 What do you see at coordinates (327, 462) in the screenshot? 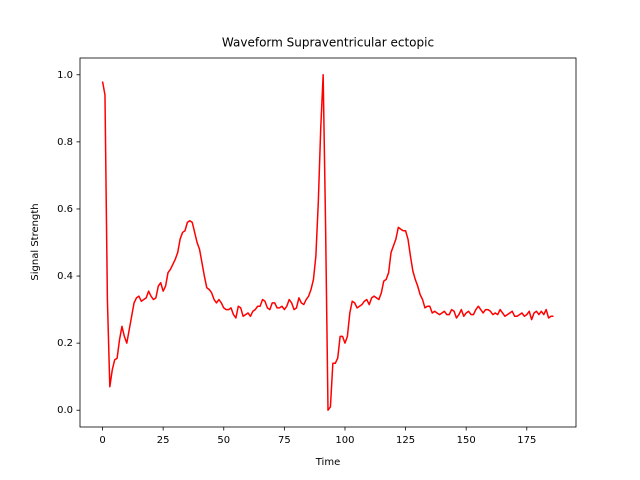
I see `x-axis-label: Time` at bounding box center [327, 462].